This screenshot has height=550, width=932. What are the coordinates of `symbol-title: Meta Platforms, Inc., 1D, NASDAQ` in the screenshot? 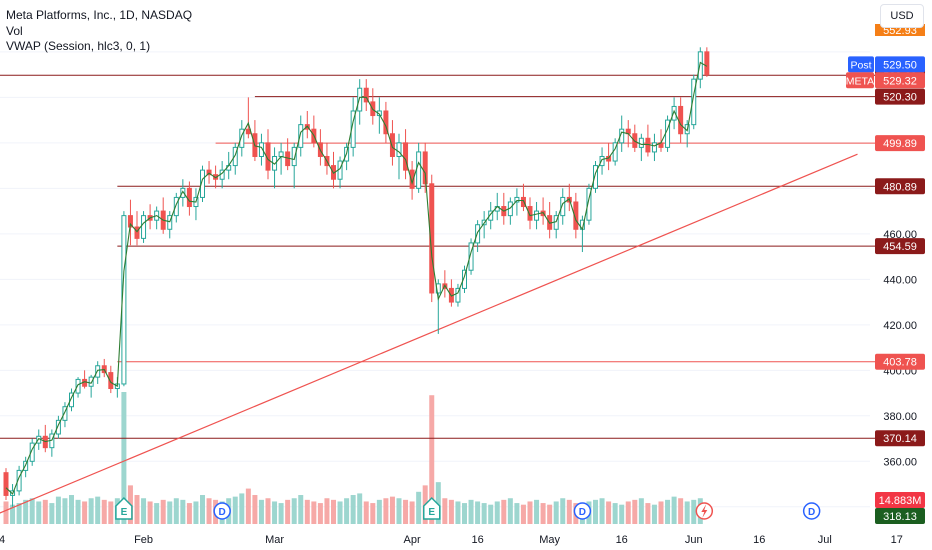 It's located at (99, 15).